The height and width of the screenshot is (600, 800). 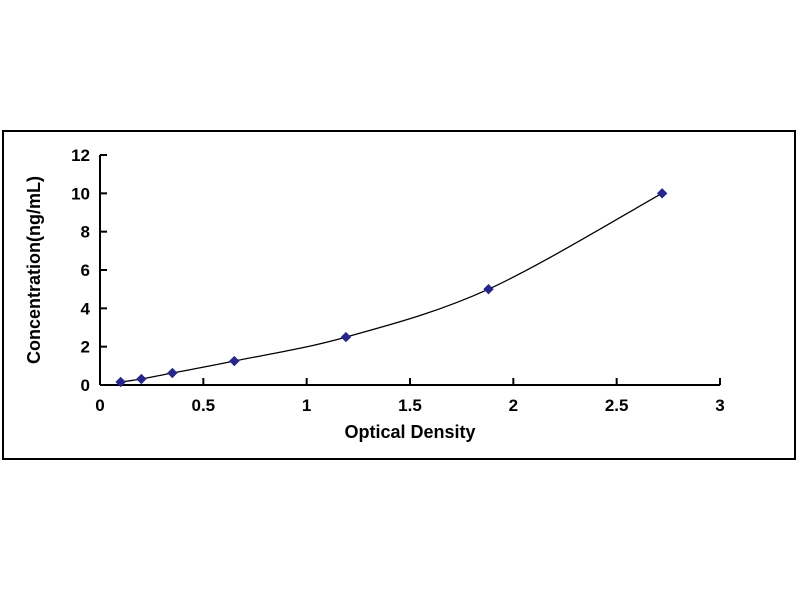 I want to click on y-axis-tick-label: 2, so click(x=85, y=347).